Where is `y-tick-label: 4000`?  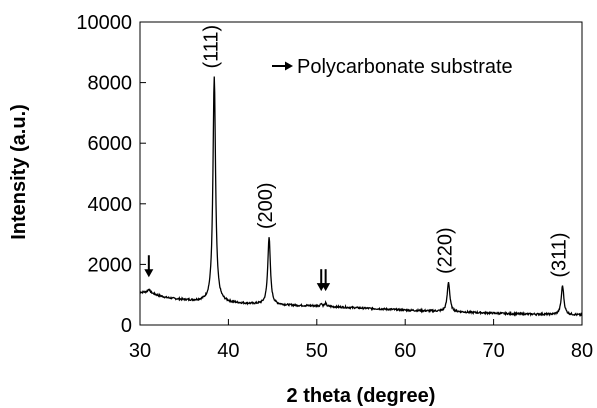 y-tick-label: 4000 is located at coordinates (110, 205).